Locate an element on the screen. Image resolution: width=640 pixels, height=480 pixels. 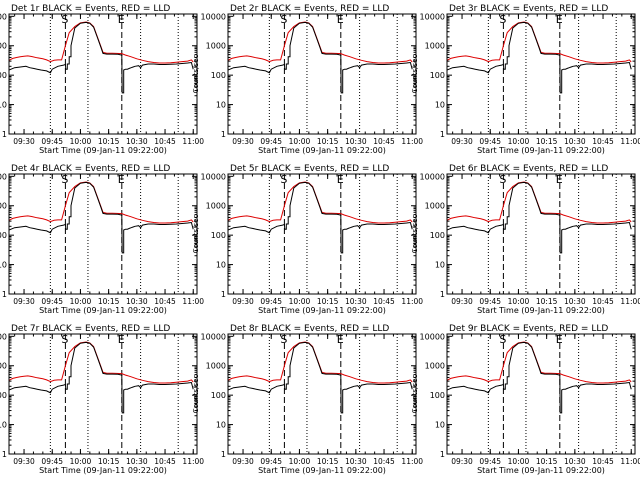
panel-title: Det 6r BLACK = Events, RED = LLD is located at coordinates (528, 169).